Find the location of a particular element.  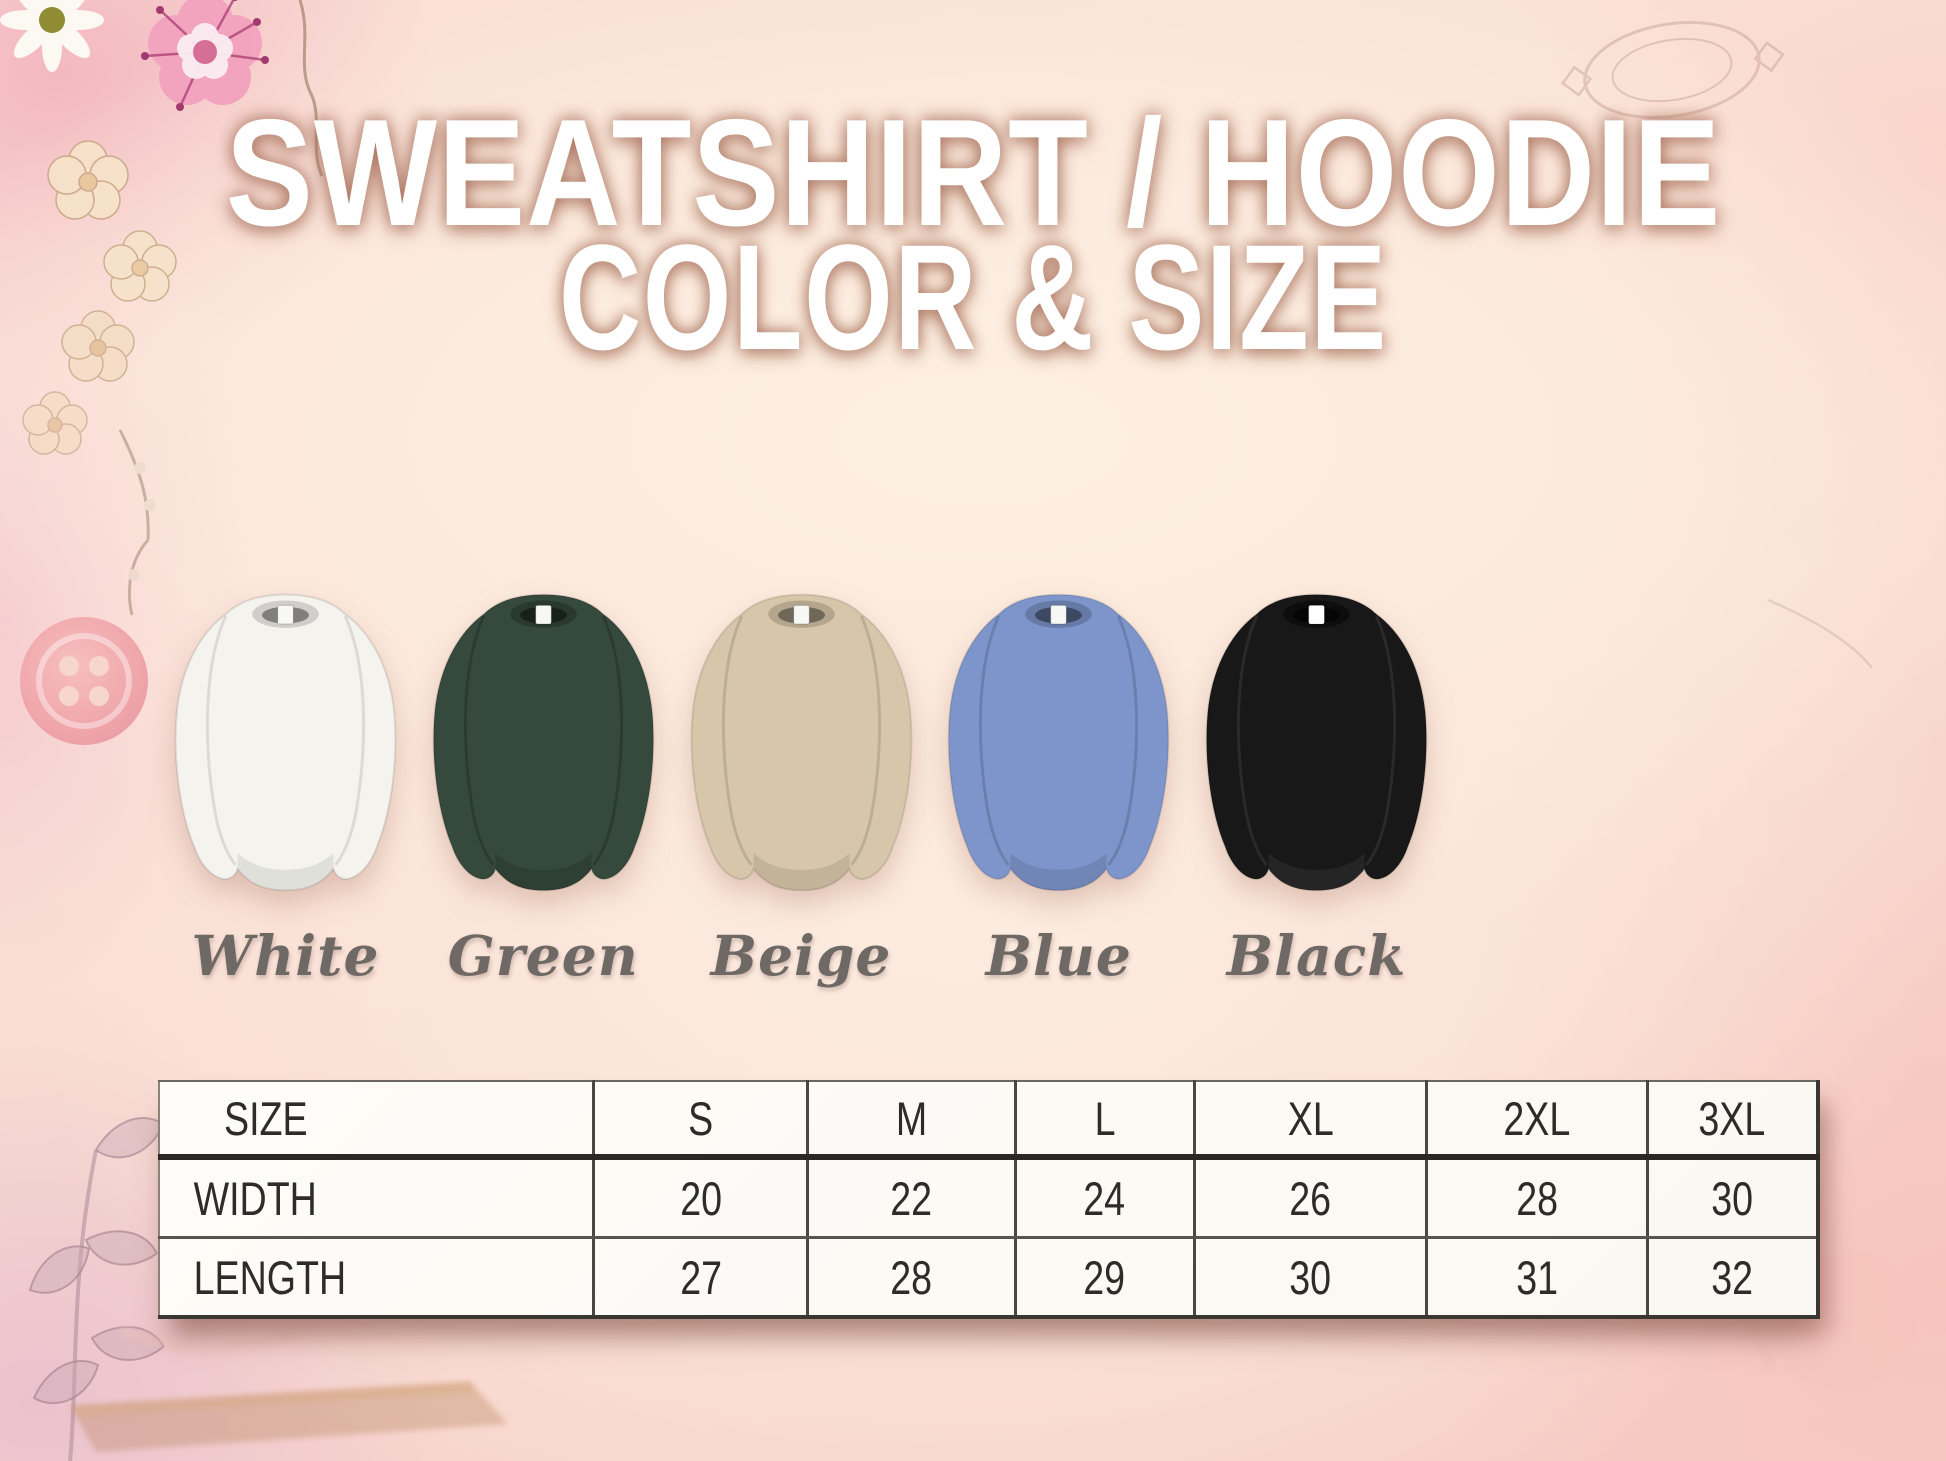

length-l: 29 is located at coordinates (1104, 1277).